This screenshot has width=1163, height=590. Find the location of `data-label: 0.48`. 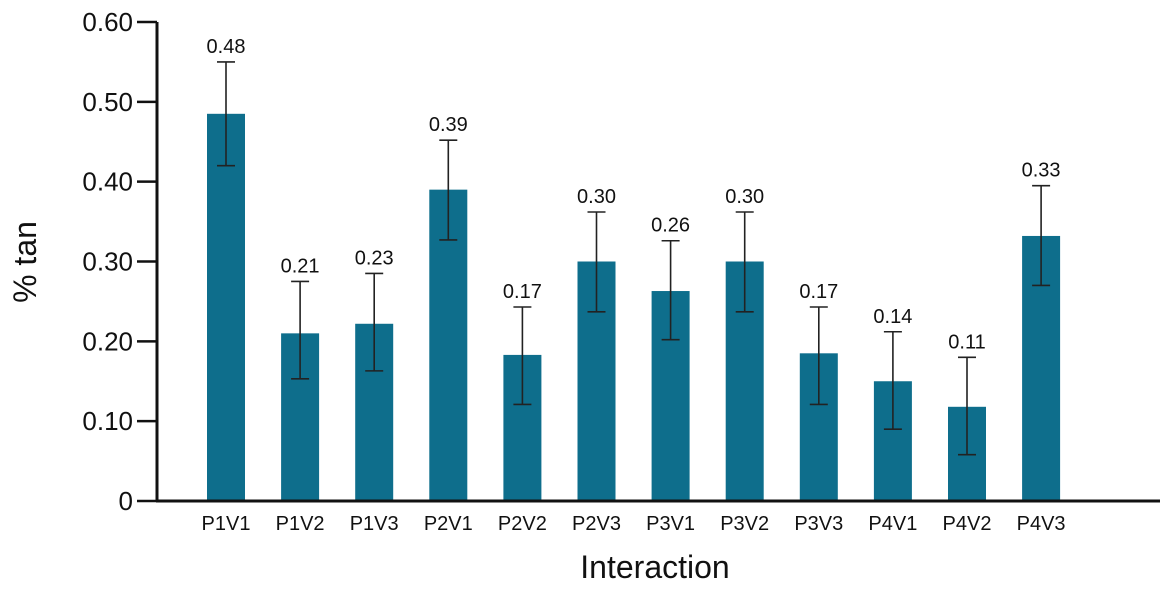

data-label: 0.48 is located at coordinates (226, 47).